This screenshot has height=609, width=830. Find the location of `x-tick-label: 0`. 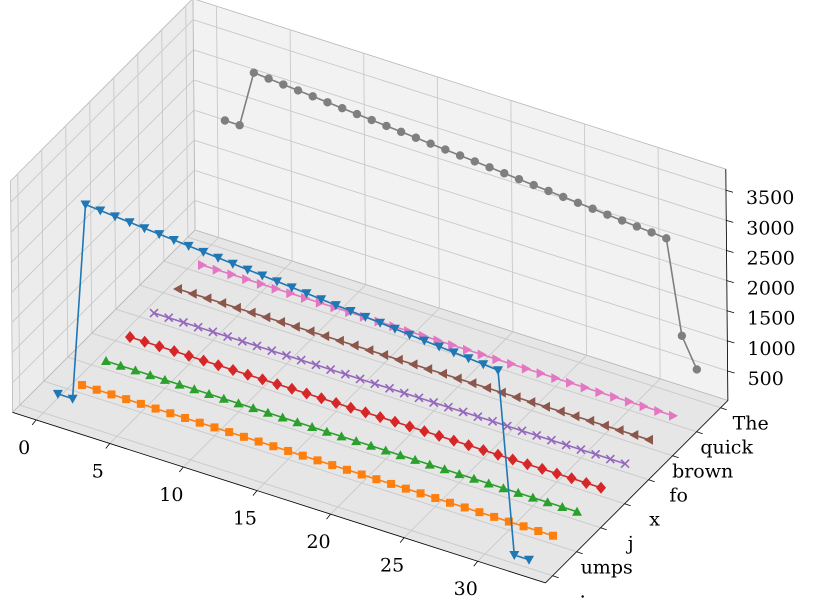

x-tick-label: 0 is located at coordinates (24, 448).